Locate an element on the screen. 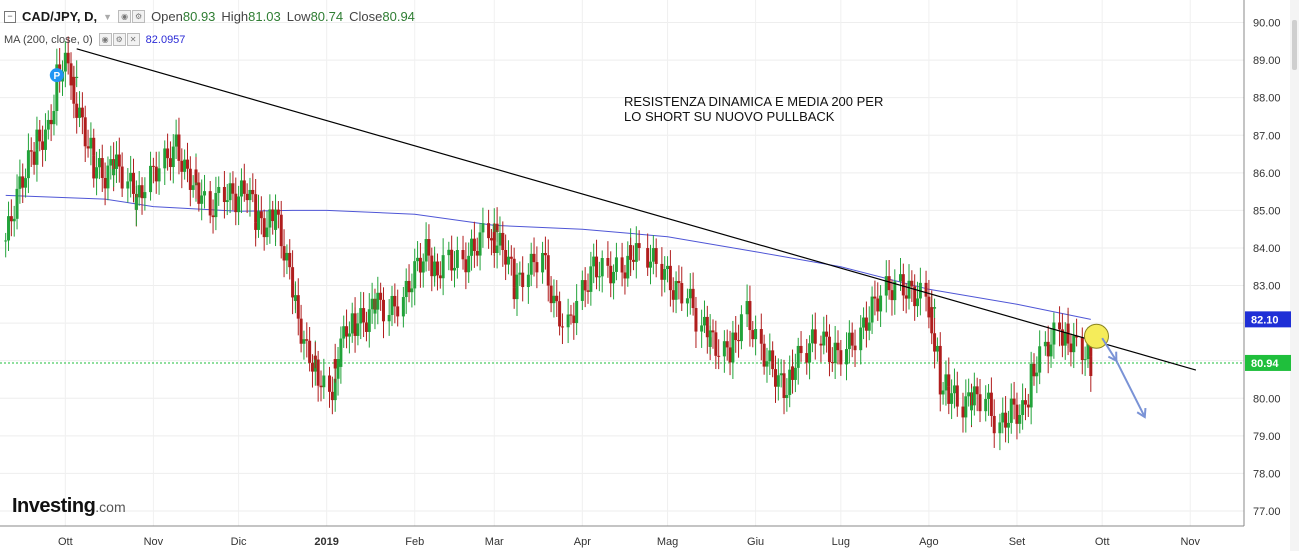  legend-controls: ◉ ⚙ is located at coordinates (132, 16).